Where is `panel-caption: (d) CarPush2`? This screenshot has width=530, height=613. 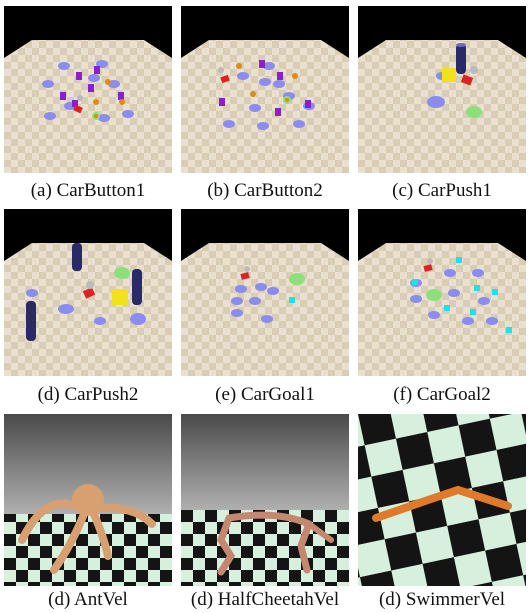
panel-caption: (d) CarPush2 is located at coordinates (88, 394).